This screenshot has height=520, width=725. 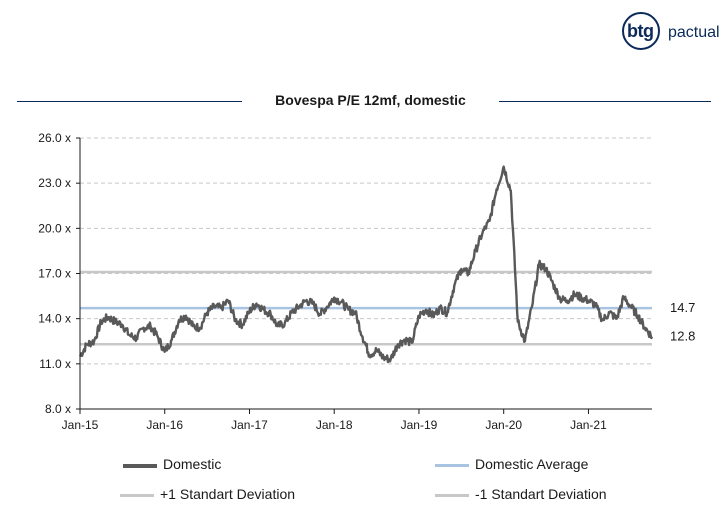 What do you see at coordinates (419, 425) in the screenshot?
I see `x-tick-label: Jan-19` at bounding box center [419, 425].